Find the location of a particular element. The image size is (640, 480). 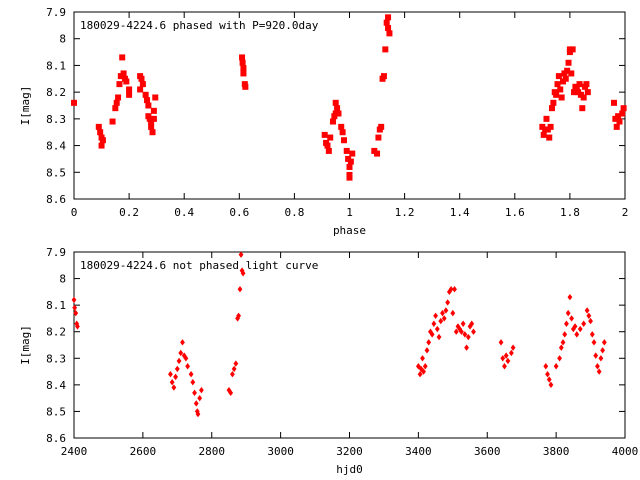

unphased-x-tick-label: 3600 is located at coordinates (487, 451).